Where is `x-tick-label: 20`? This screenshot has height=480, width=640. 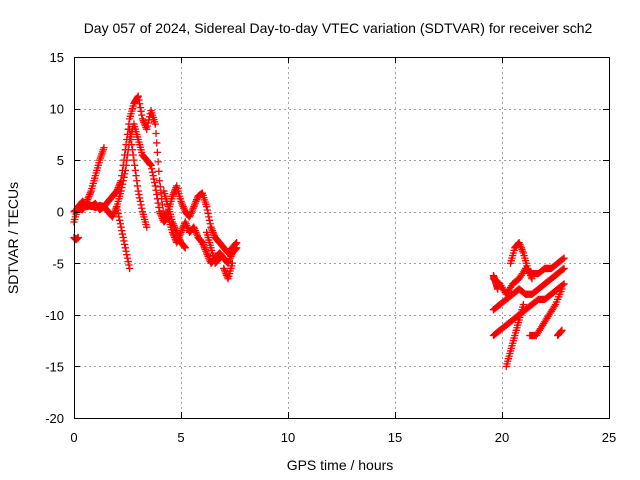
x-tick-label: 20 is located at coordinates (502, 437).